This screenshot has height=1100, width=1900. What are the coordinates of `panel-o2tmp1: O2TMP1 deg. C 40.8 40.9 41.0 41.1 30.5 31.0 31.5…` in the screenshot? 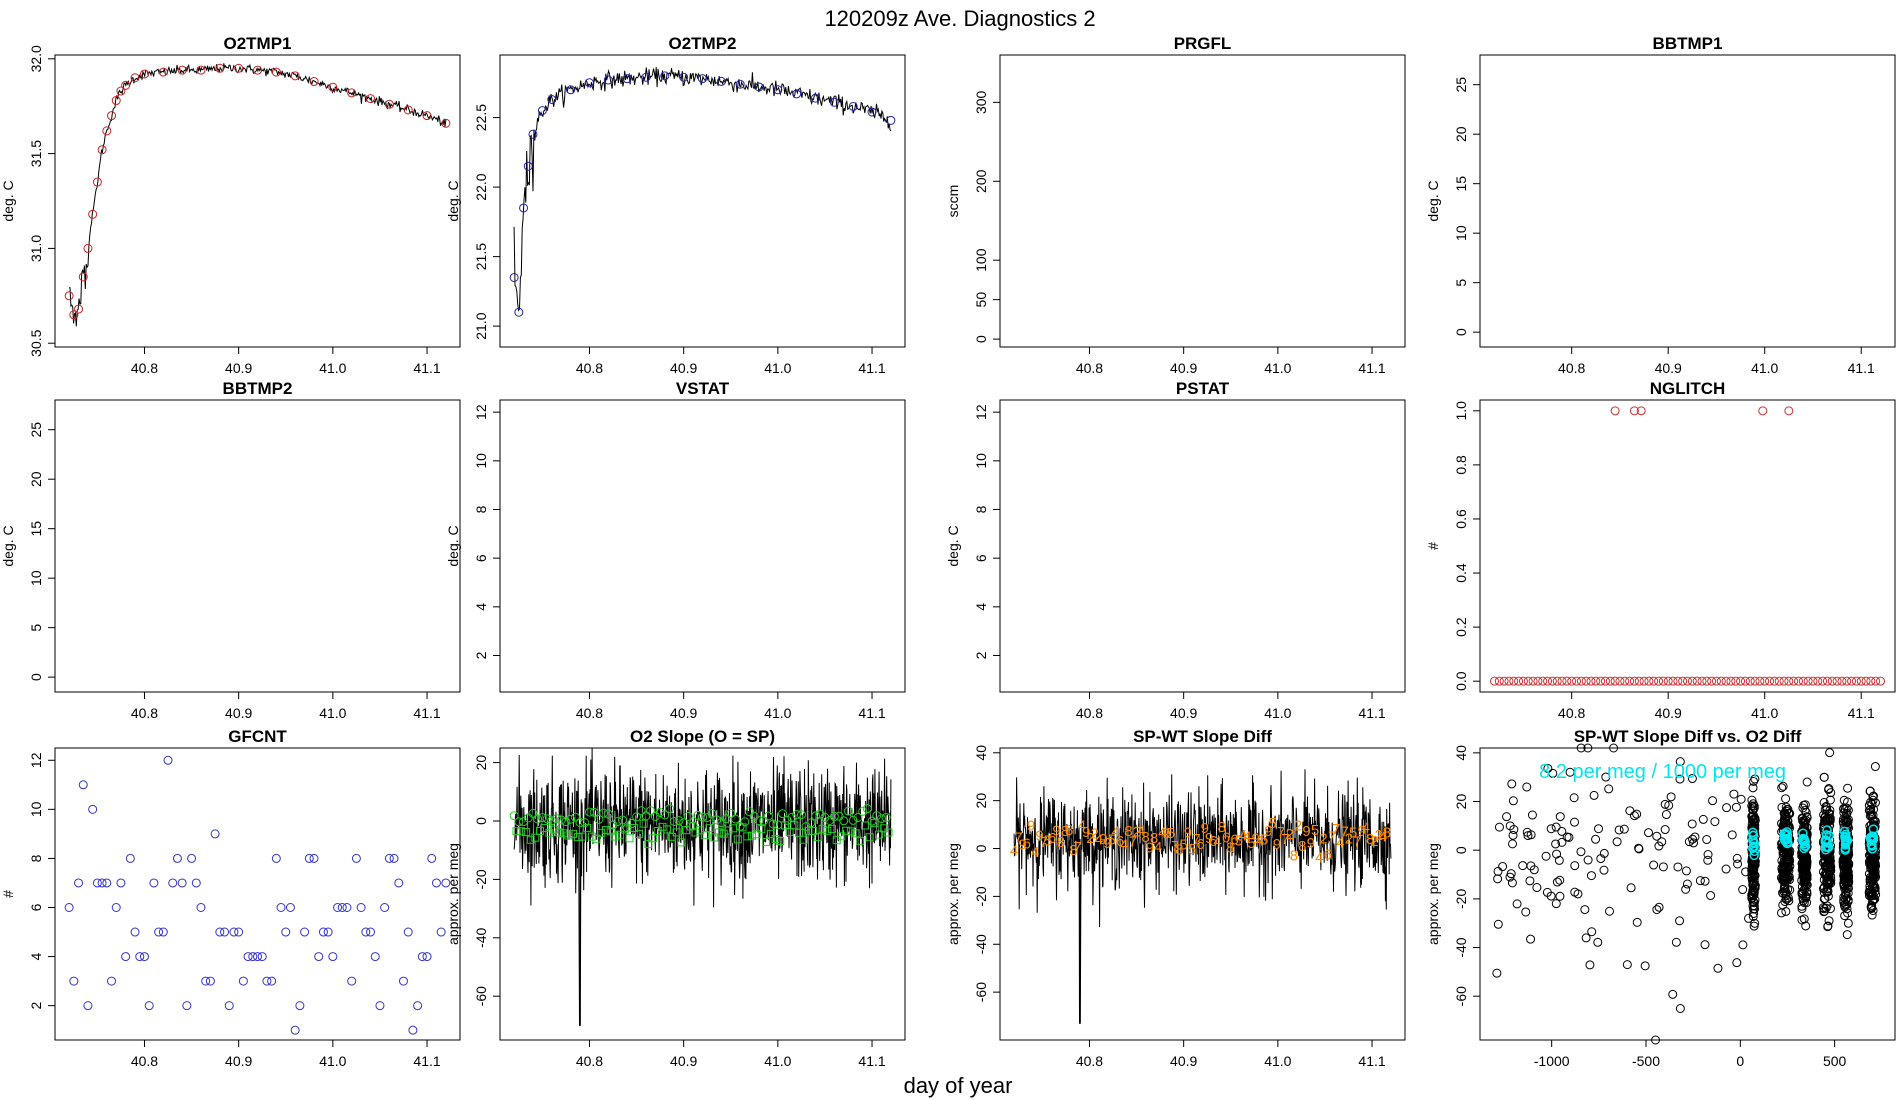 It's located at (230, 205).